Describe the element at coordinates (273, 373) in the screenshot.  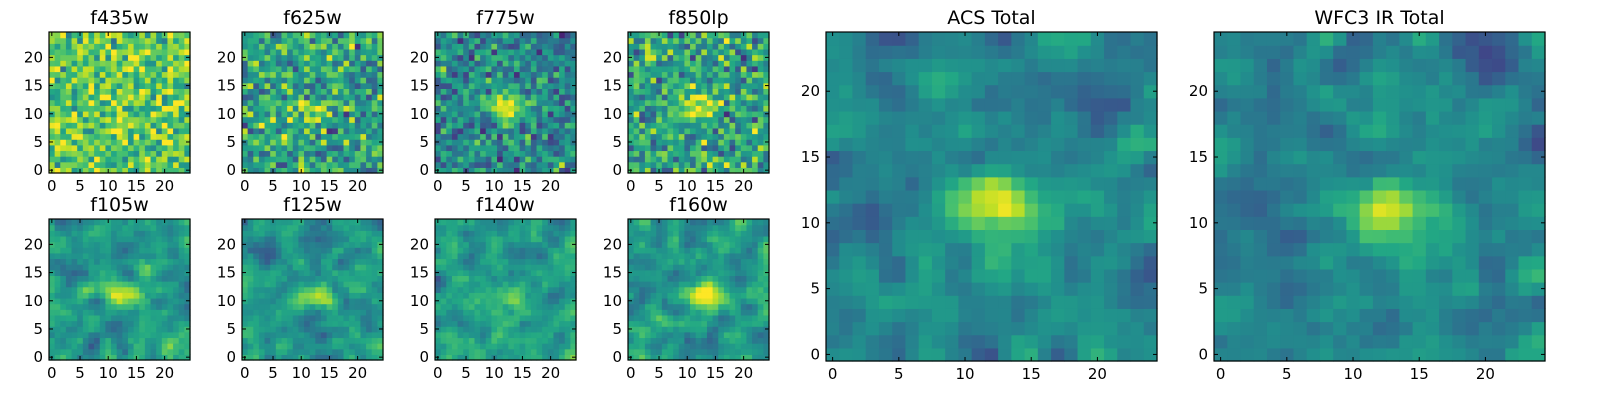
I see `x-tick-label: 5` at that location.